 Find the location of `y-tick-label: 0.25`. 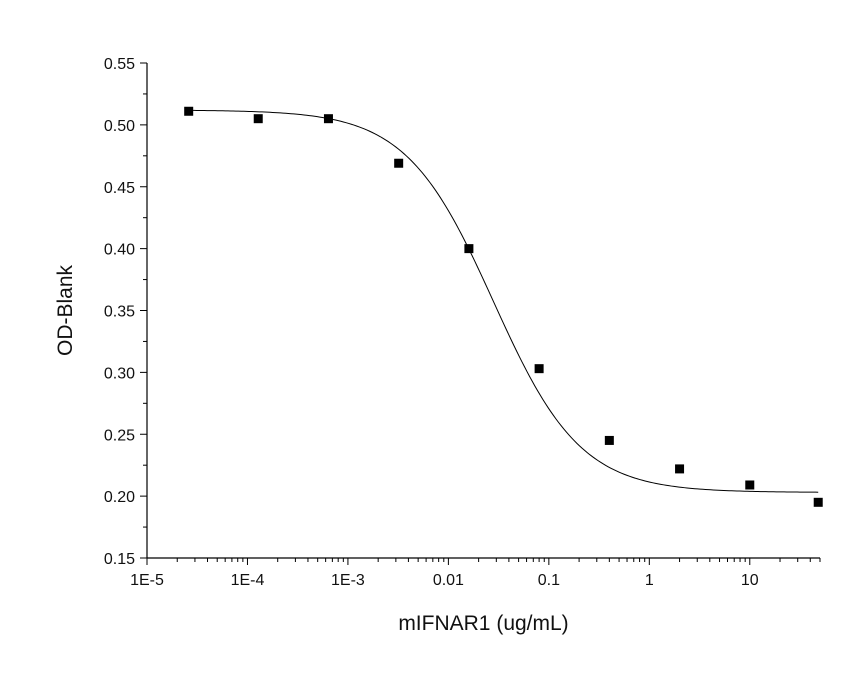

y-tick-label: 0.25 is located at coordinates (119, 435).